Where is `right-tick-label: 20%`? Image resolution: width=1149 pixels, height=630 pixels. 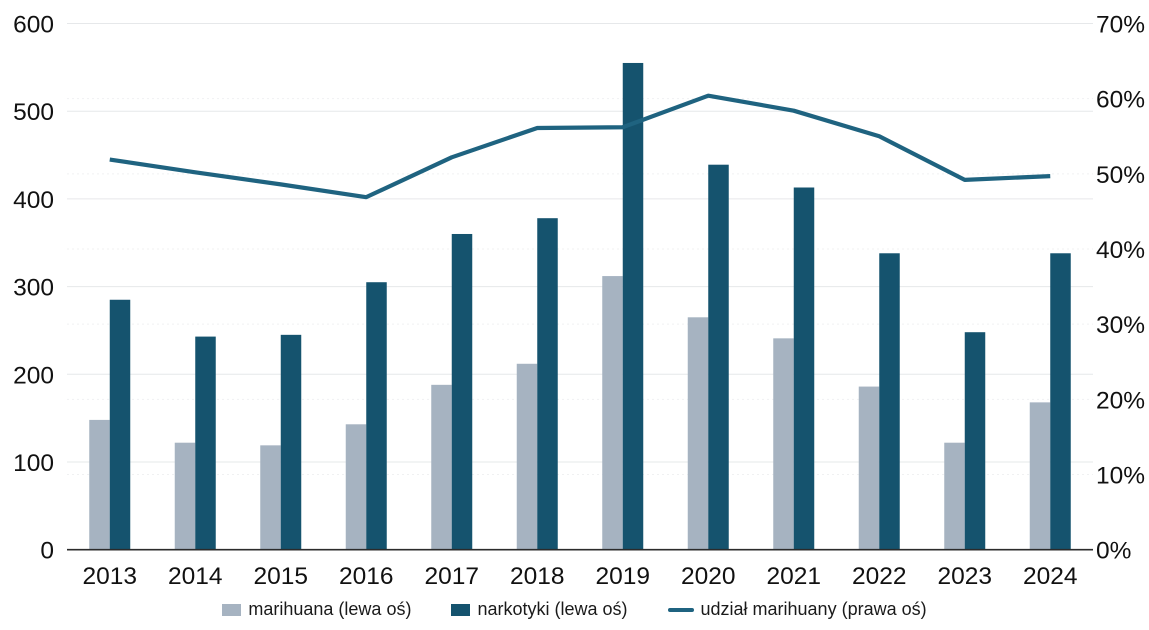 right-tick-label: 20% is located at coordinates (1120, 400).